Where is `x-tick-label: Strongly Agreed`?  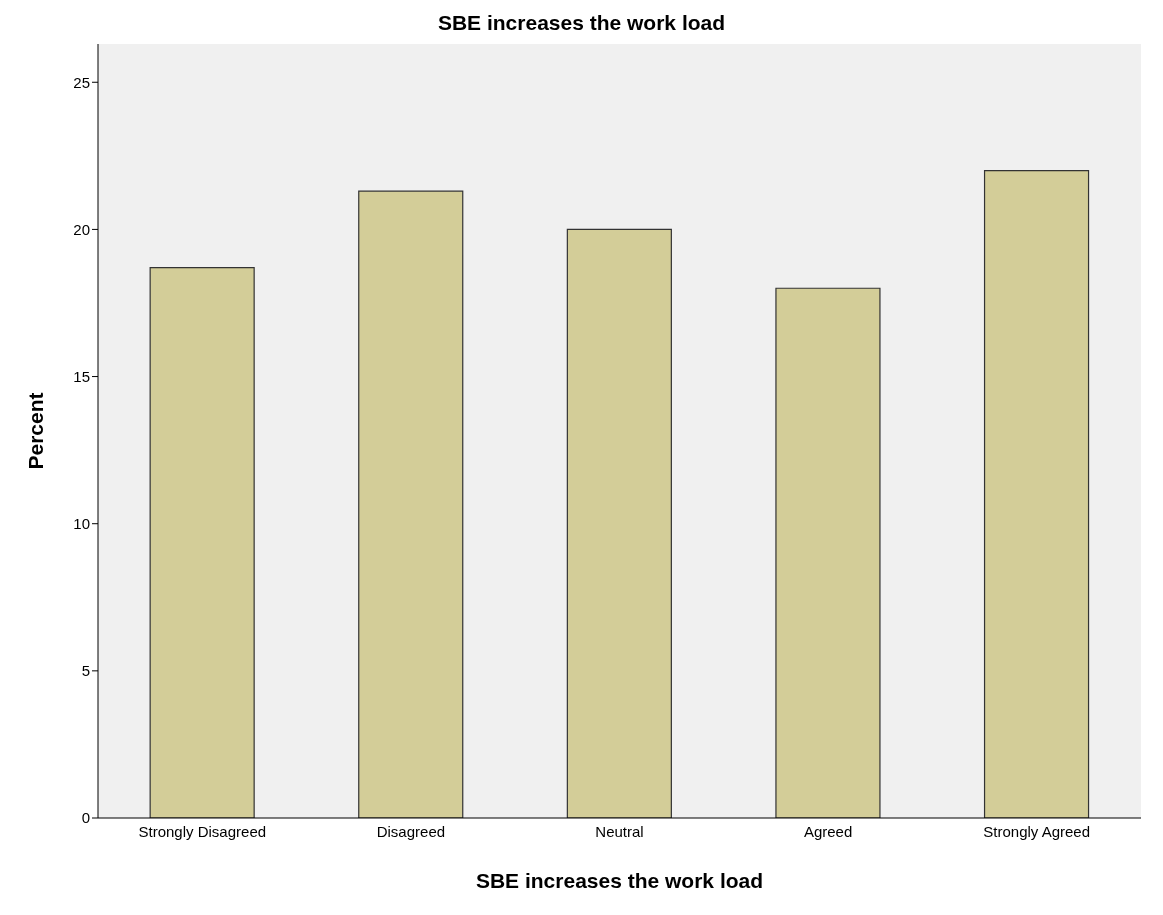
x-tick-label: Strongly Agreed is located at coordinates (1037, 831).